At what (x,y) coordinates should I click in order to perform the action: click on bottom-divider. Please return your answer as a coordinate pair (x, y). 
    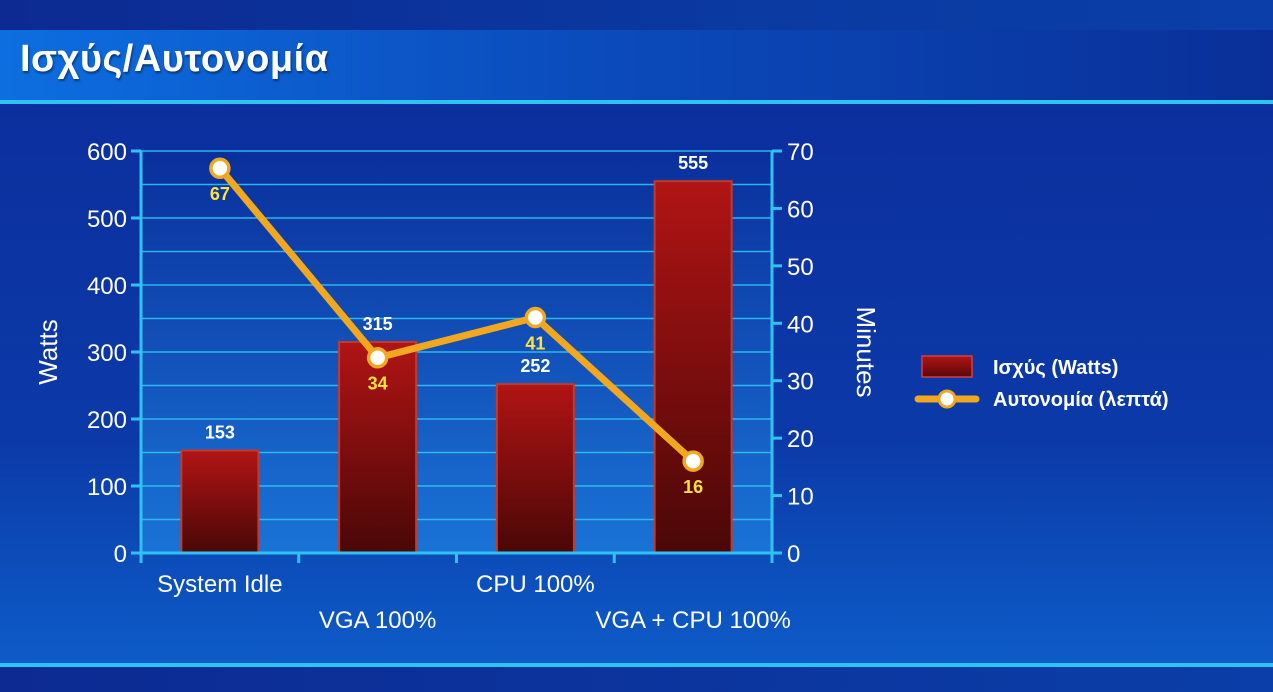
    Looking at the image, I should click on (636, 665).